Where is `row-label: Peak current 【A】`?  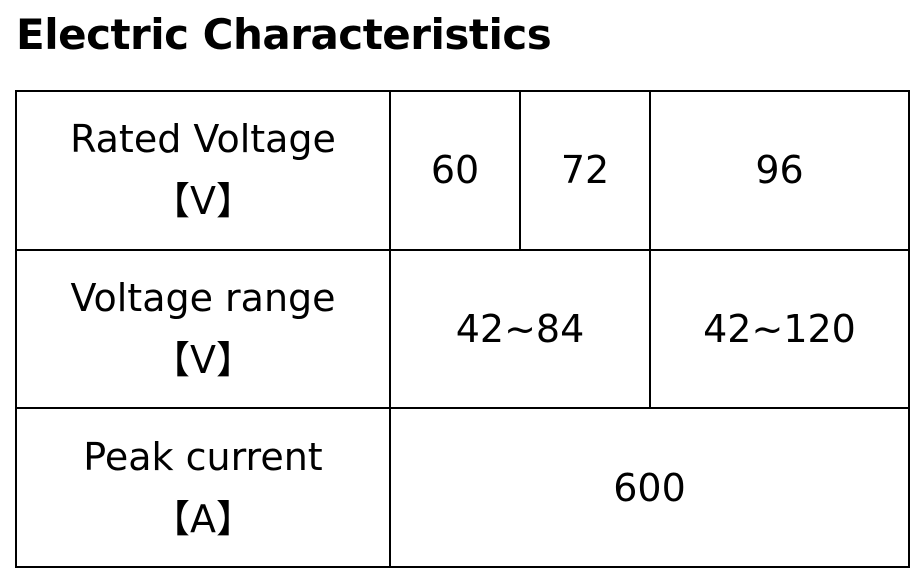
row-label: Peak current 【A】 is located at coordinates (203, 487).